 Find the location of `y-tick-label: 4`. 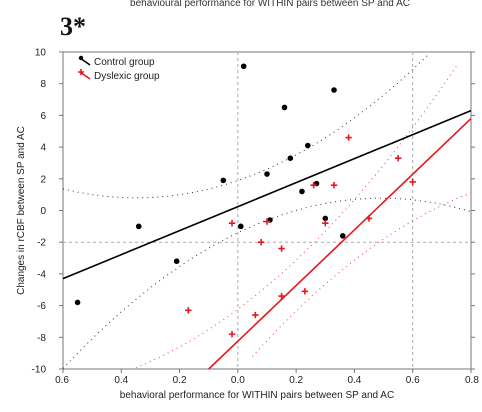

y-tick-label: 4 is located at coordinates (43, 148).